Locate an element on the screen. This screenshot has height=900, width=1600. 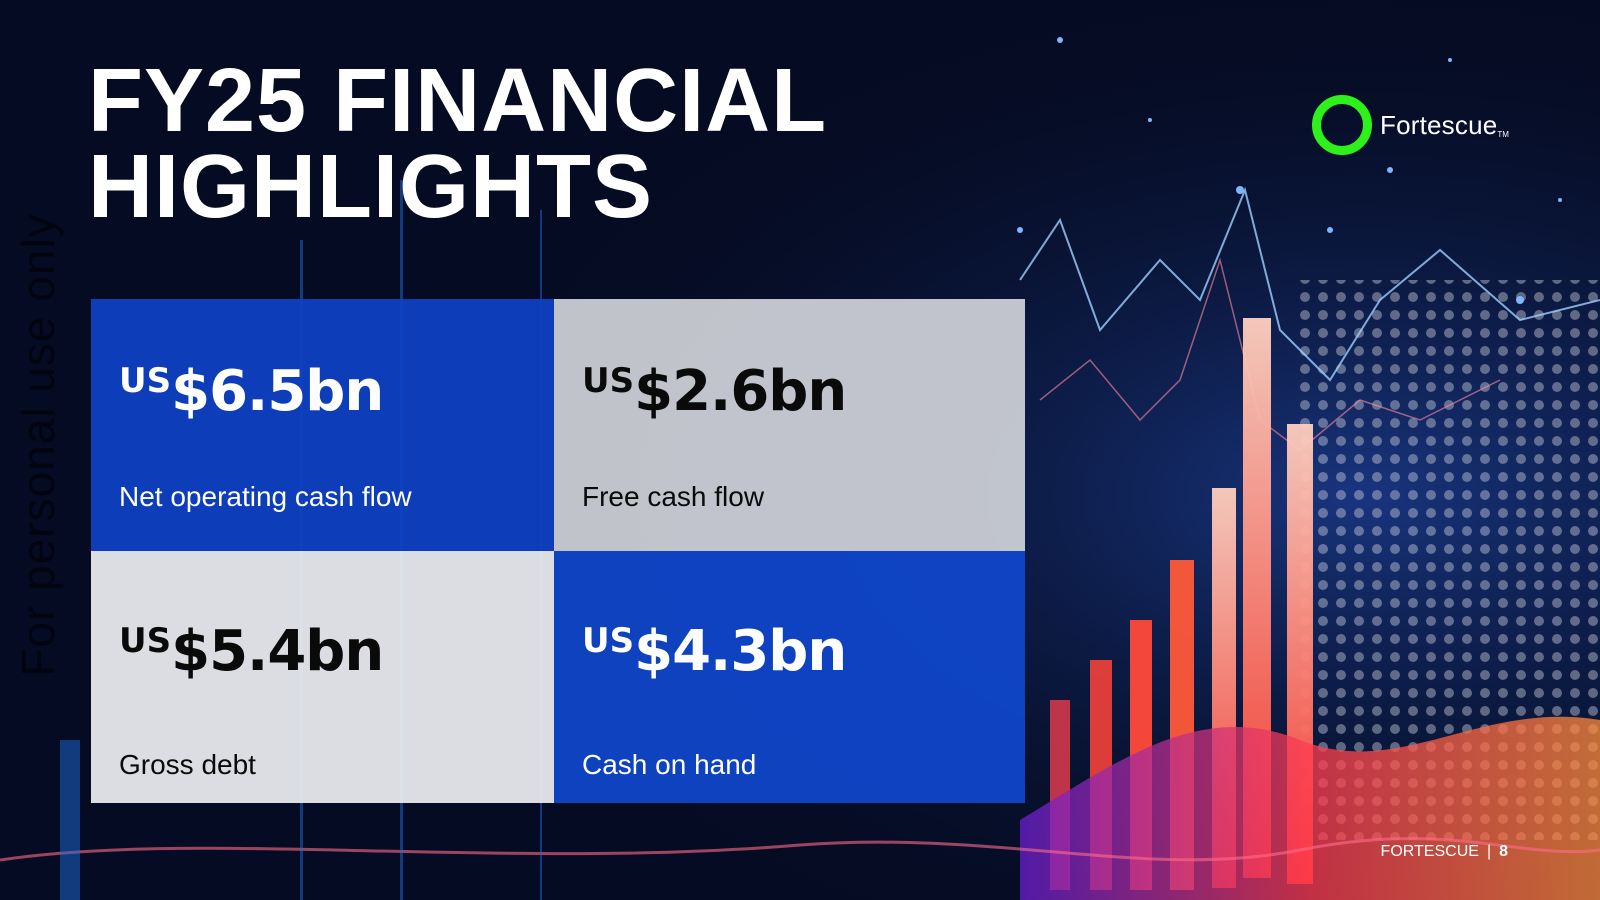
highlight-value: US$6.5bn is located at coordinates (251, 391).